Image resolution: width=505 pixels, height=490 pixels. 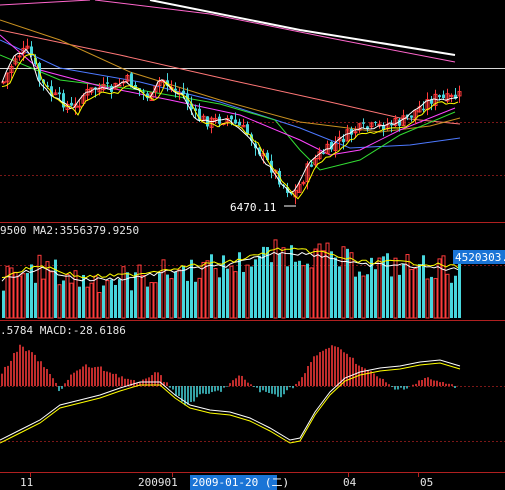 I want to click on x-tick-label: 05, so click(x=426, y=482).